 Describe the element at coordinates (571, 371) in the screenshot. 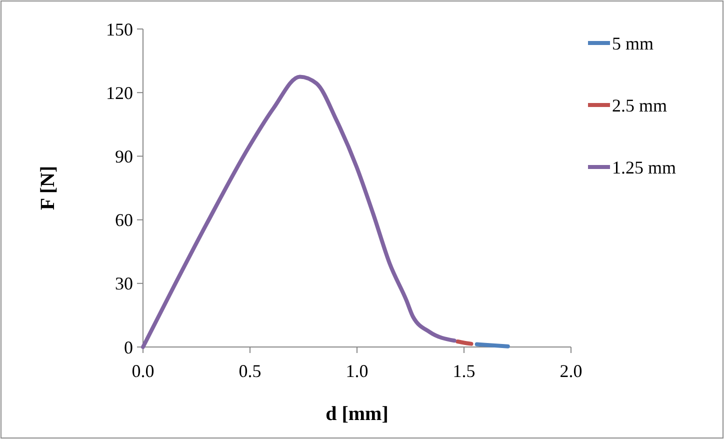

I see `x-tick-label: 2.0` at that location.